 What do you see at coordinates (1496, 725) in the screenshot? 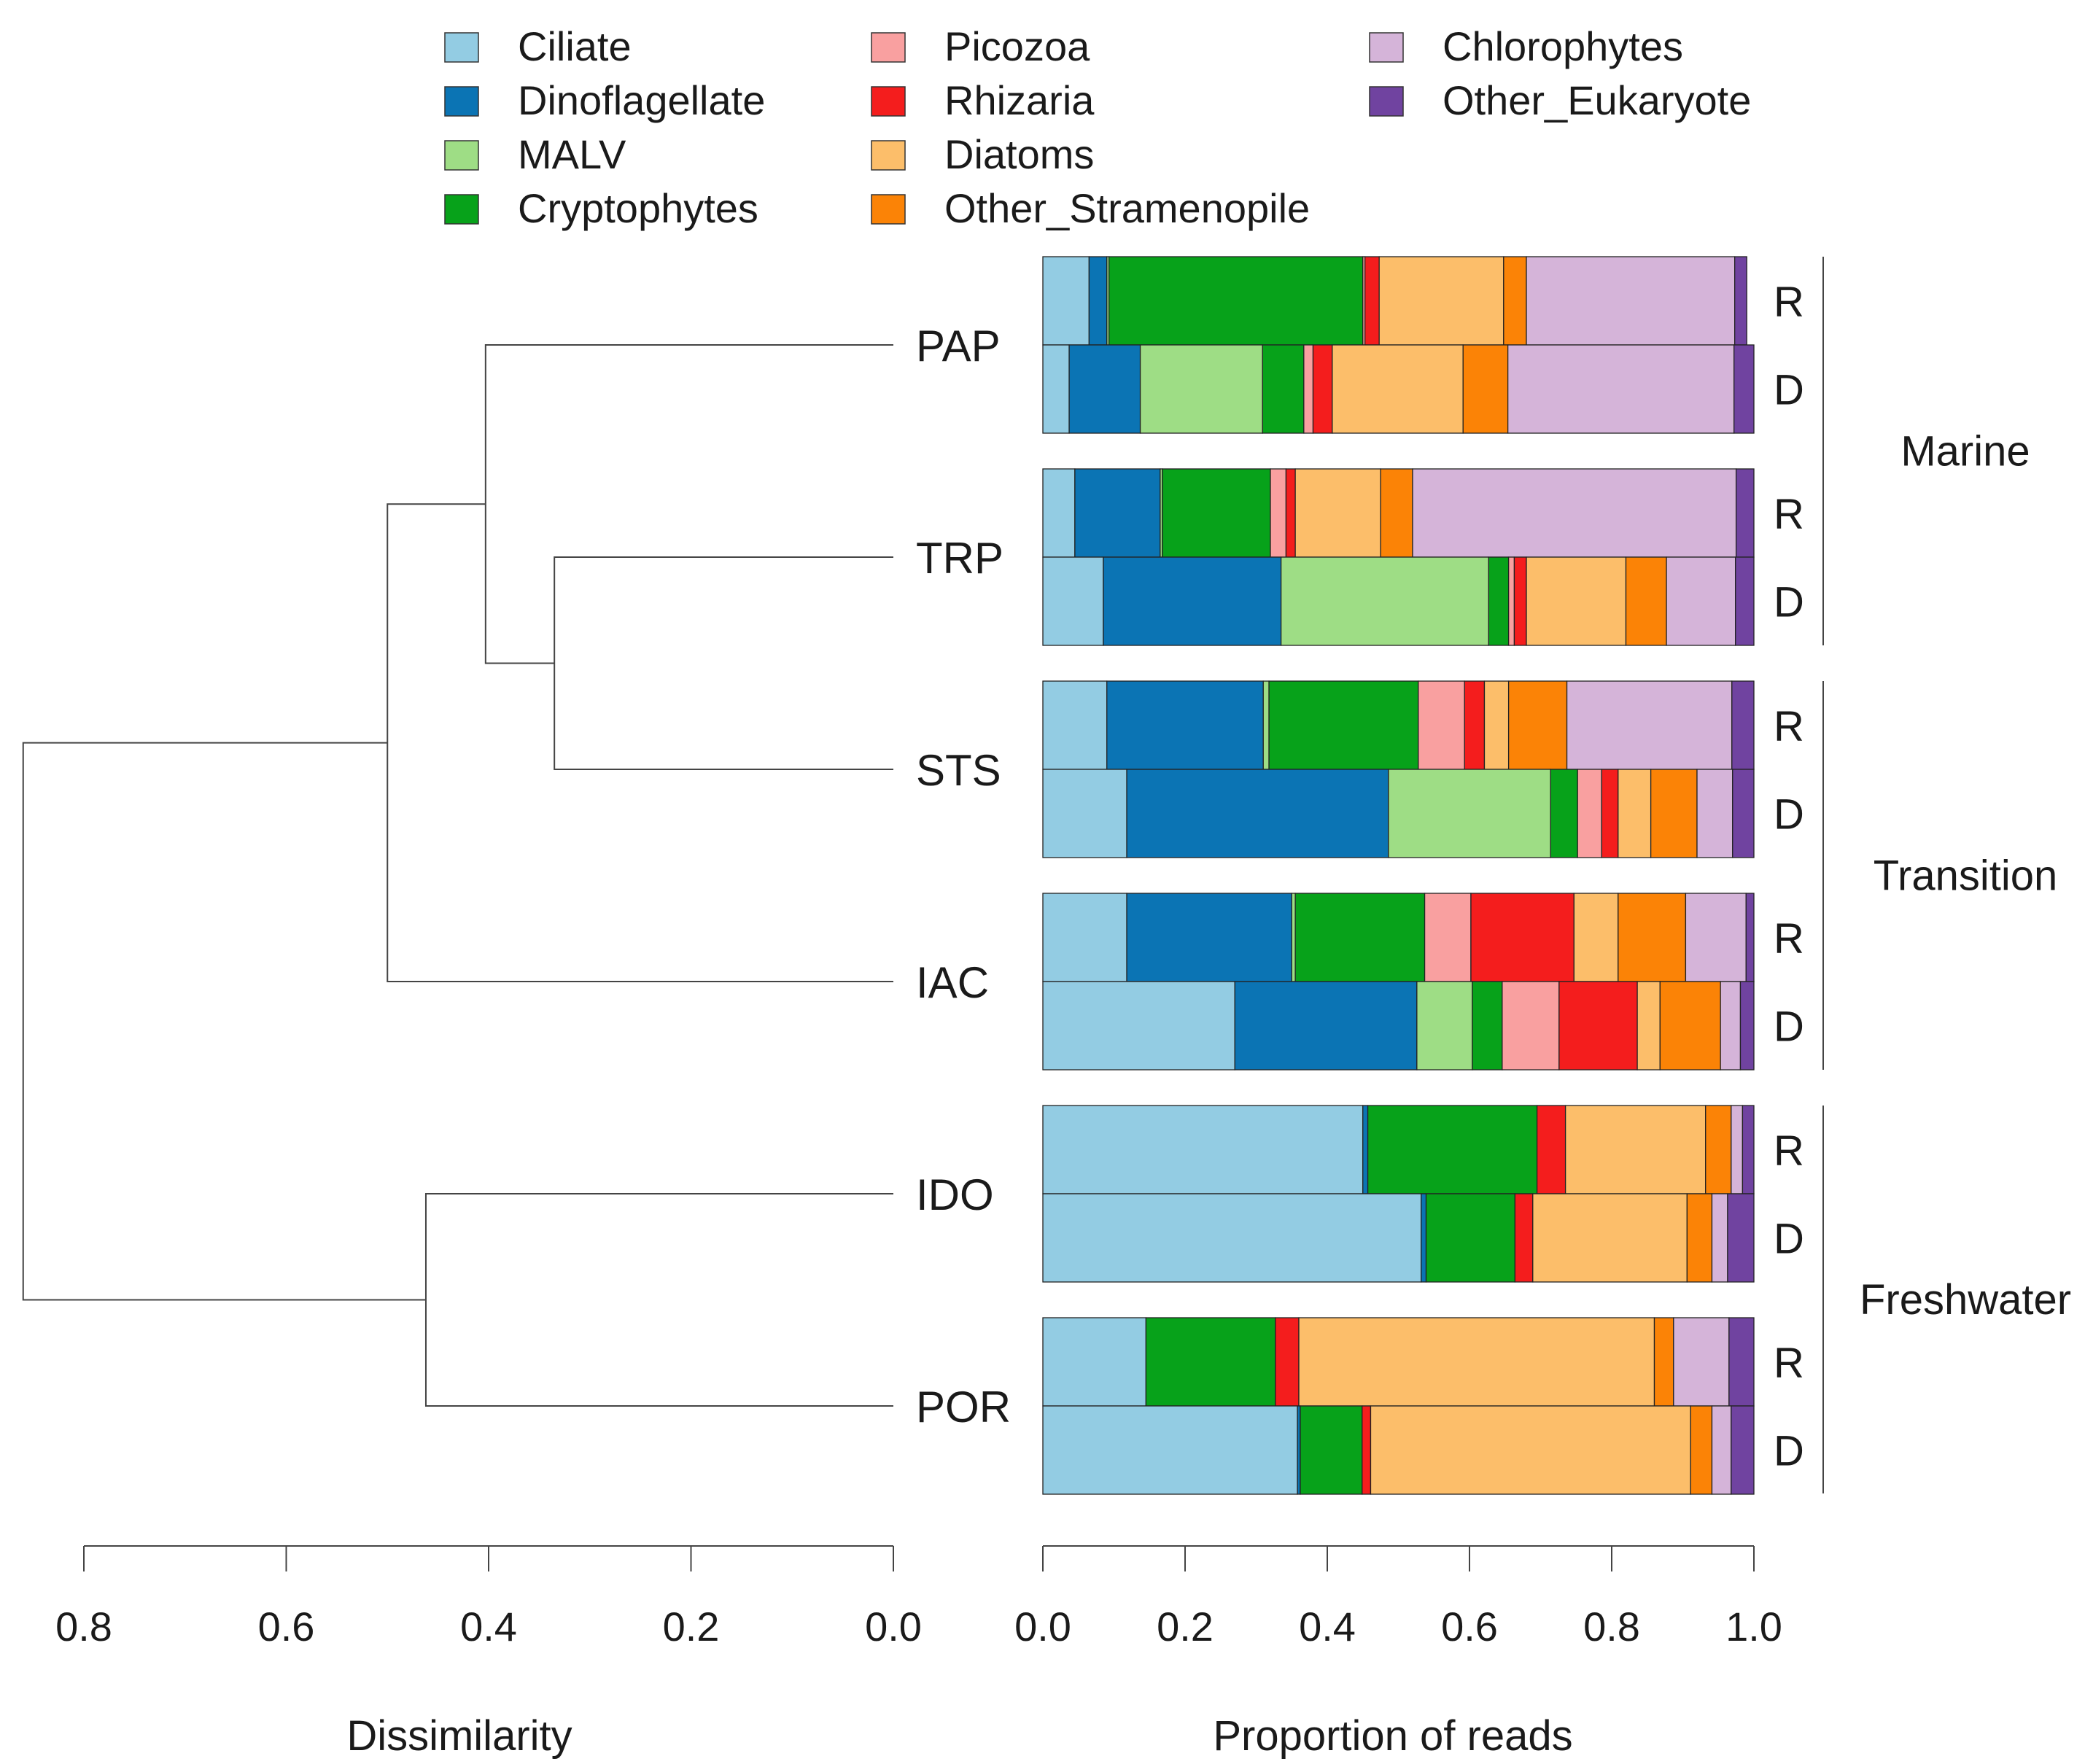
I see `bar-sts-r-diatoms` at bounding box center [1496, 725].